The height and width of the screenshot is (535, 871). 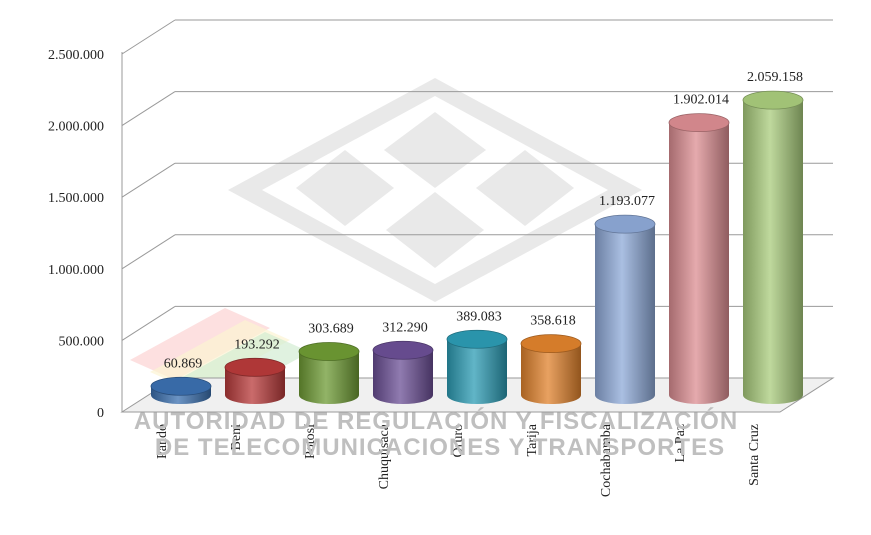 What do you see at coordinates (76, 127) in the screenshot?
I see `y-tick-label: 2.000.000` at bounding box center [76, 127].